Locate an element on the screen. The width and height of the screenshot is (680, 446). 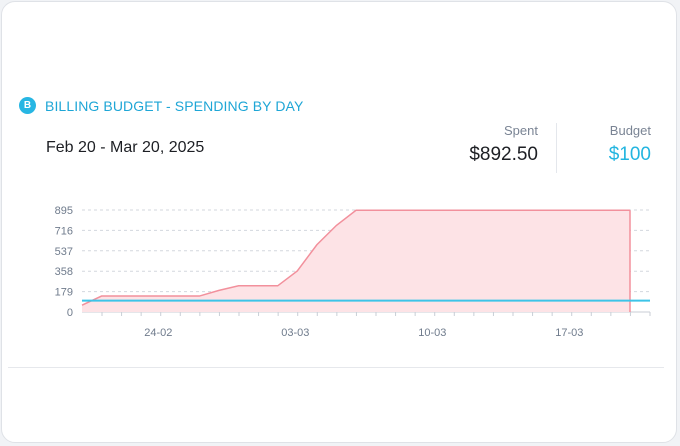
x-tick-label: 24-02 is located at coordinates (158, 333).